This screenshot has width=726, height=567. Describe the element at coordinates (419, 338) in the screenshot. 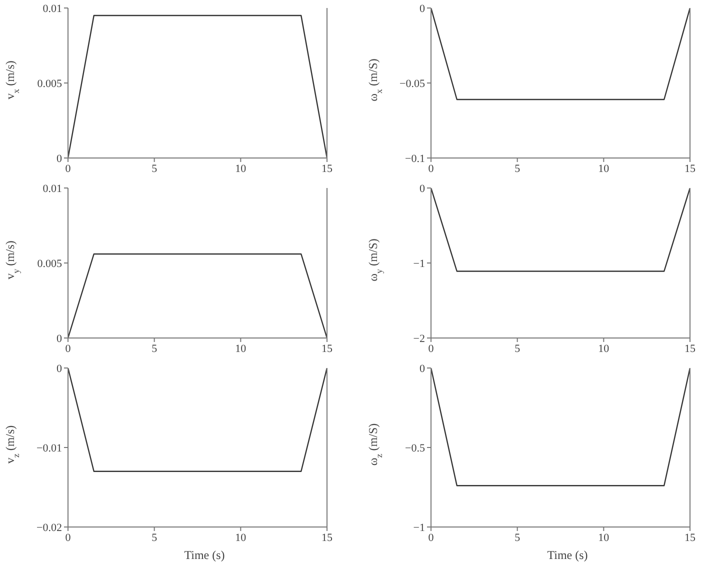

I see `y-tick-label: −2` at that location.